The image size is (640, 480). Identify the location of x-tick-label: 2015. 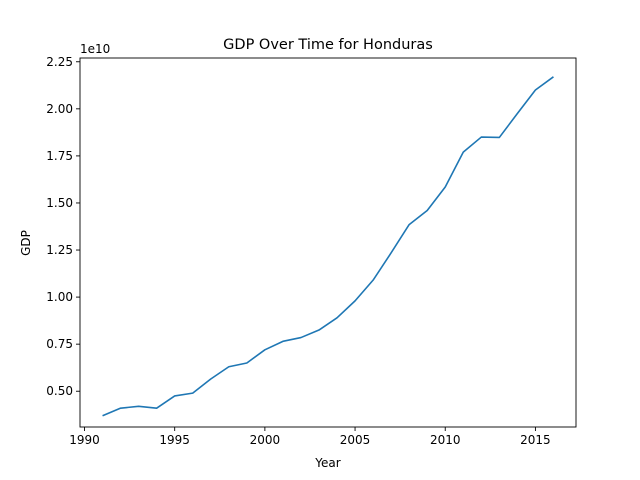
(535, 440).